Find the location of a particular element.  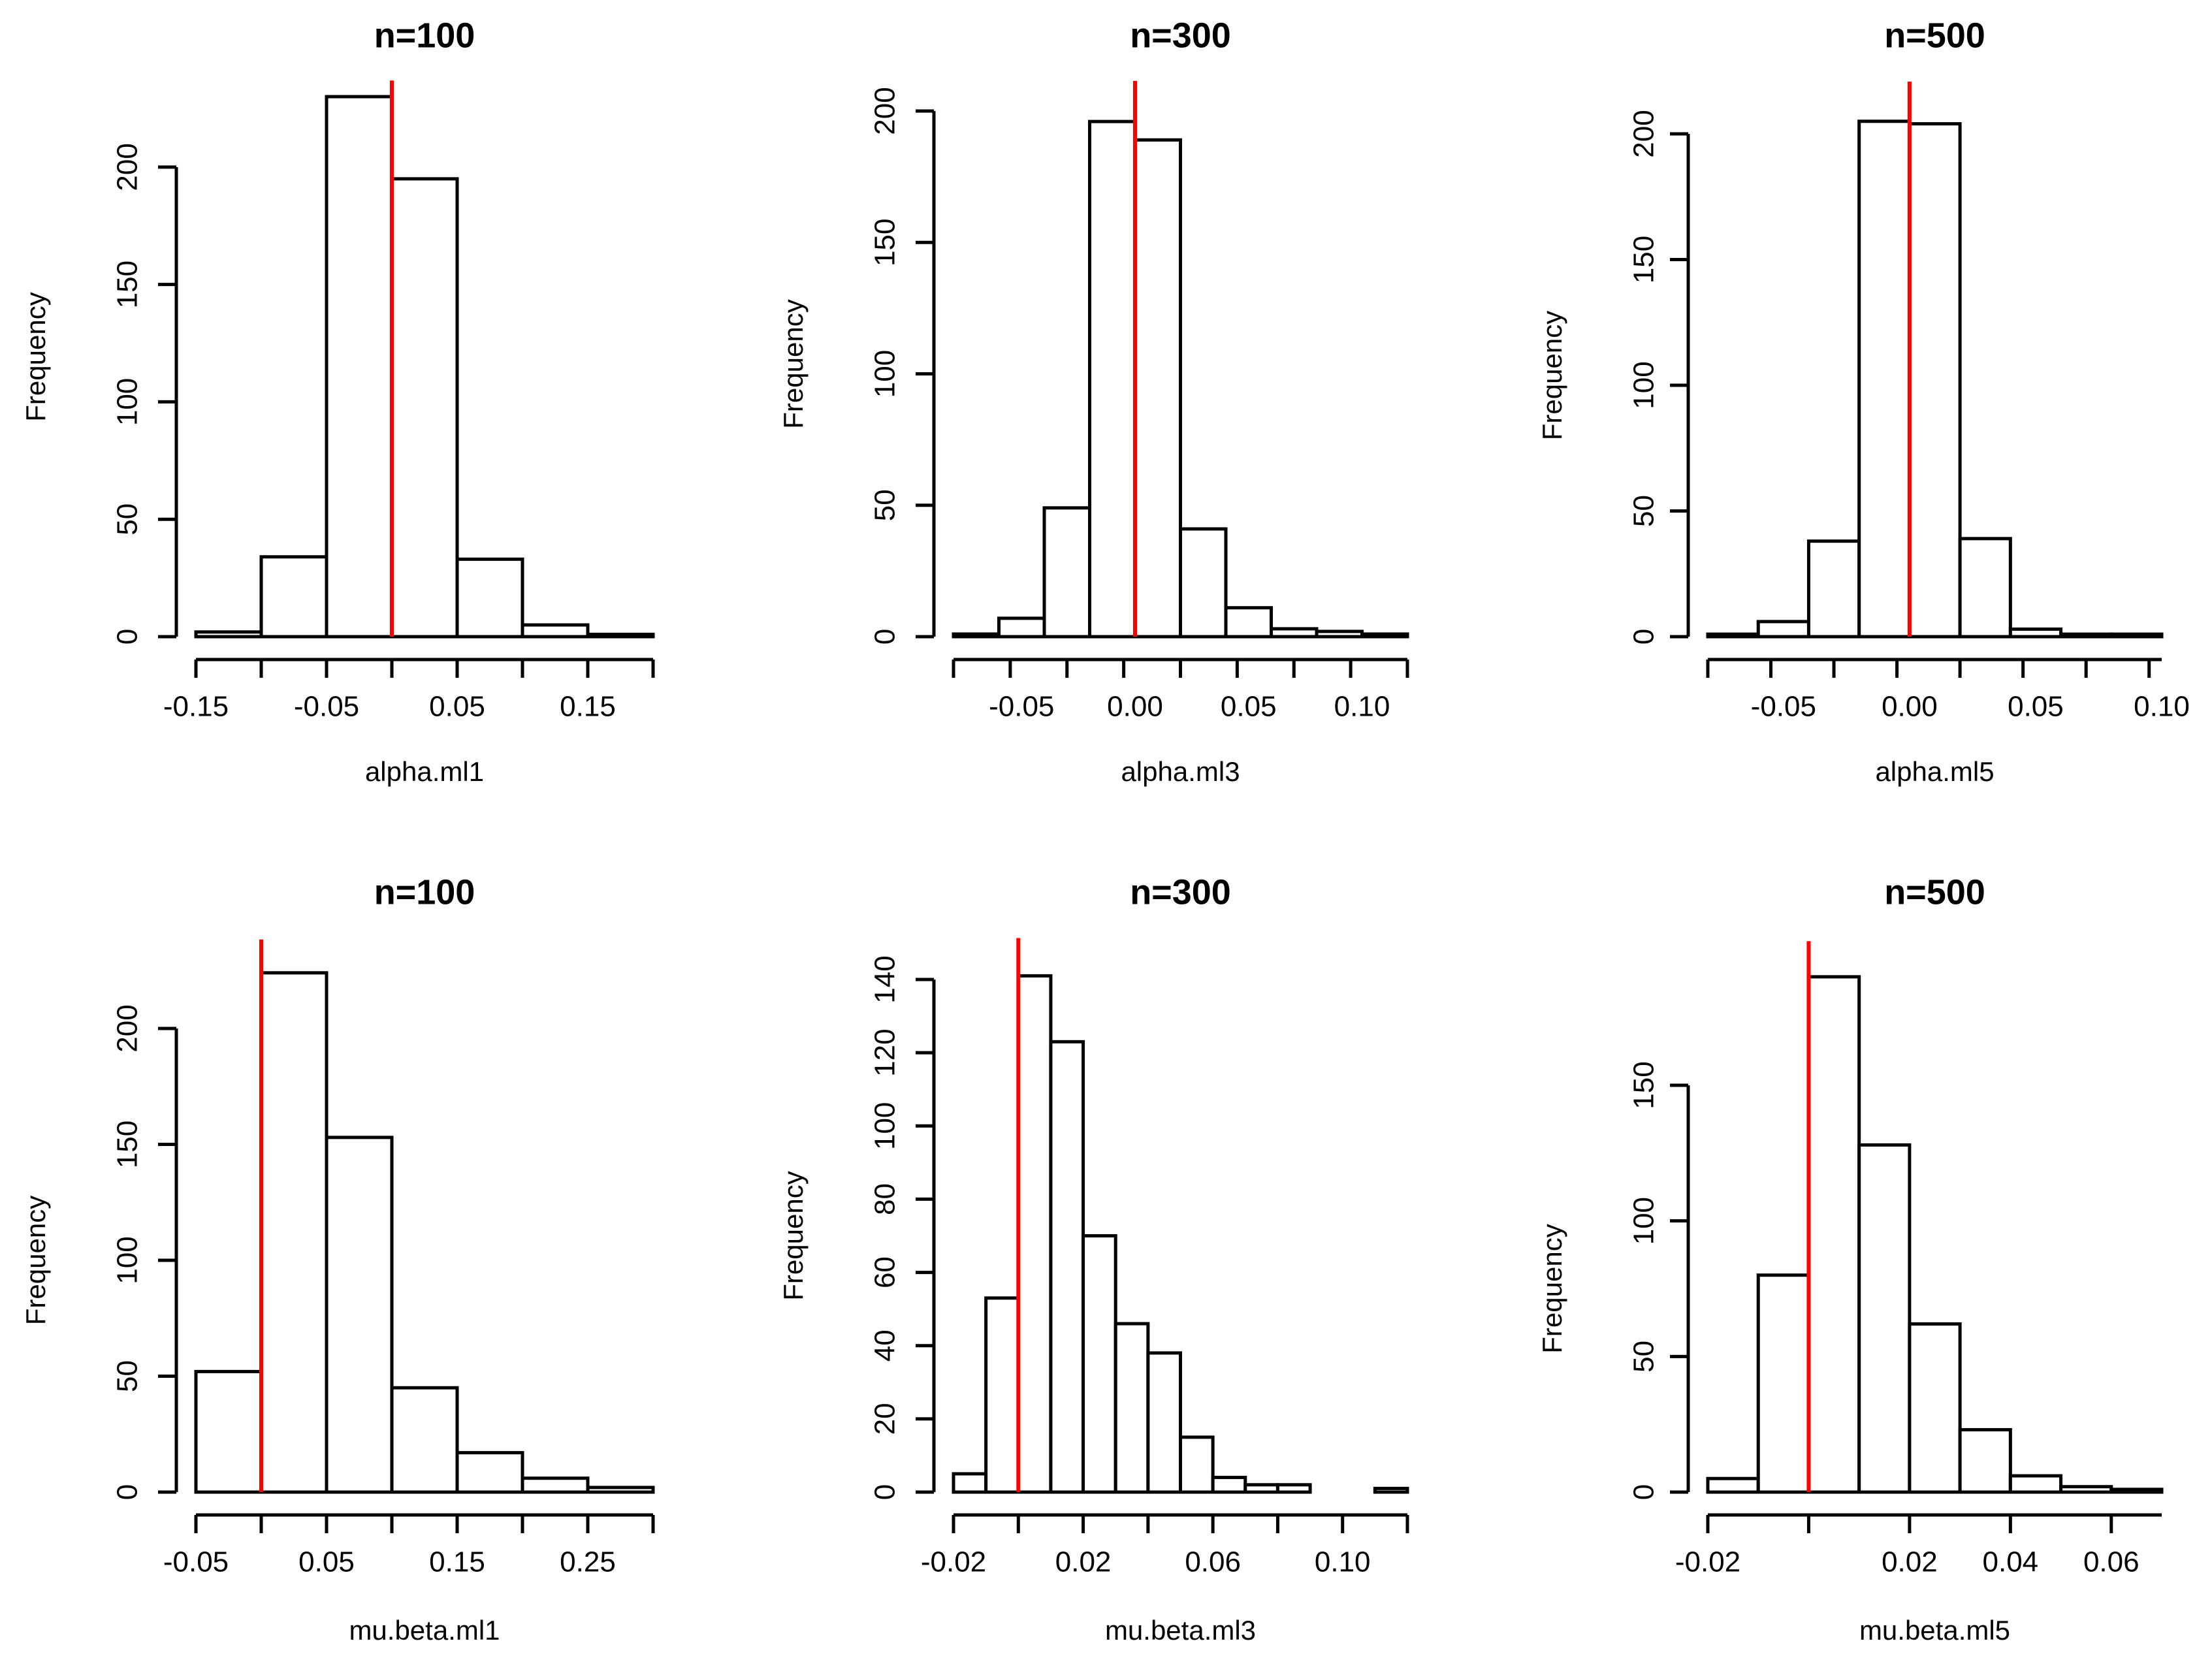

y-tick-label: 40 is located at coordinates (885, 1345).